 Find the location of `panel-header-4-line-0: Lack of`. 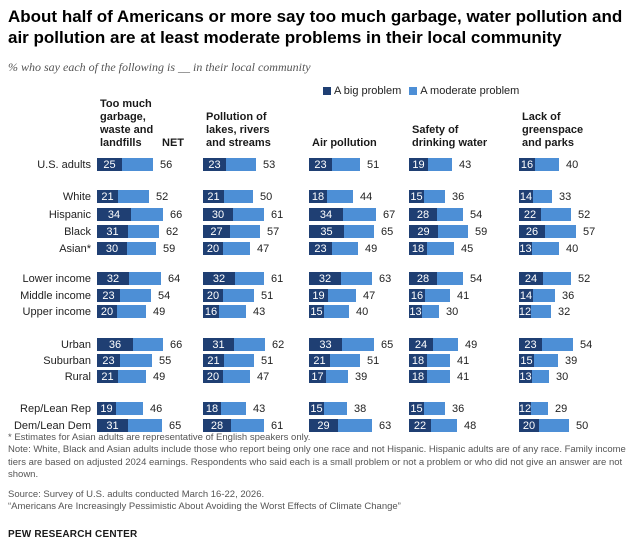

panel-header-4-line-0: Lack of is located at coordinates (541, 117).